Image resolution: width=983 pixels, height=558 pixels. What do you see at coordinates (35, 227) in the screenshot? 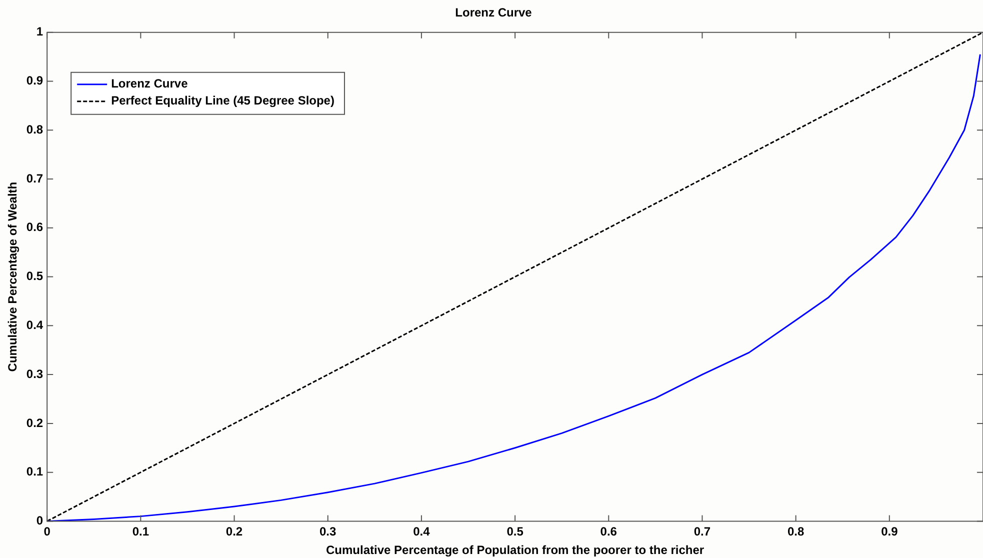
I see `y-tick-label: 0.6` at bounding box center [35, 227].